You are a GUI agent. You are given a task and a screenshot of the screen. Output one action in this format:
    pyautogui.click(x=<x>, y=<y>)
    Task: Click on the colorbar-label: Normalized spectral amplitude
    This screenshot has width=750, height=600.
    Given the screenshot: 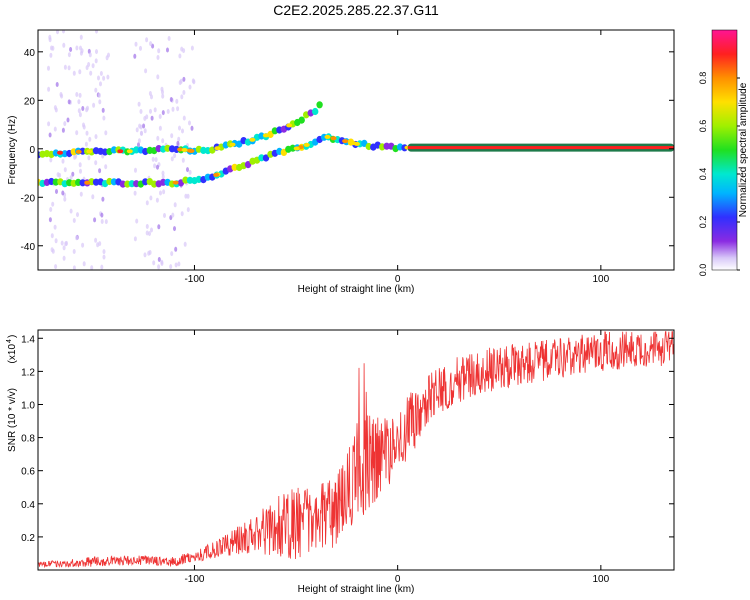 What is the action you would take?
    pyautogui.click(x=743, y=149)
    